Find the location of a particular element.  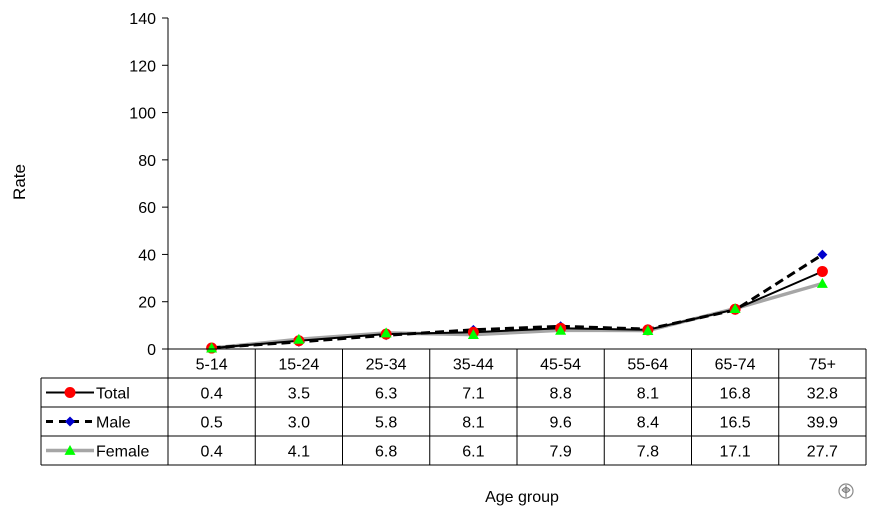

y-tick-label: 140 is located at coordinates (142, 19).